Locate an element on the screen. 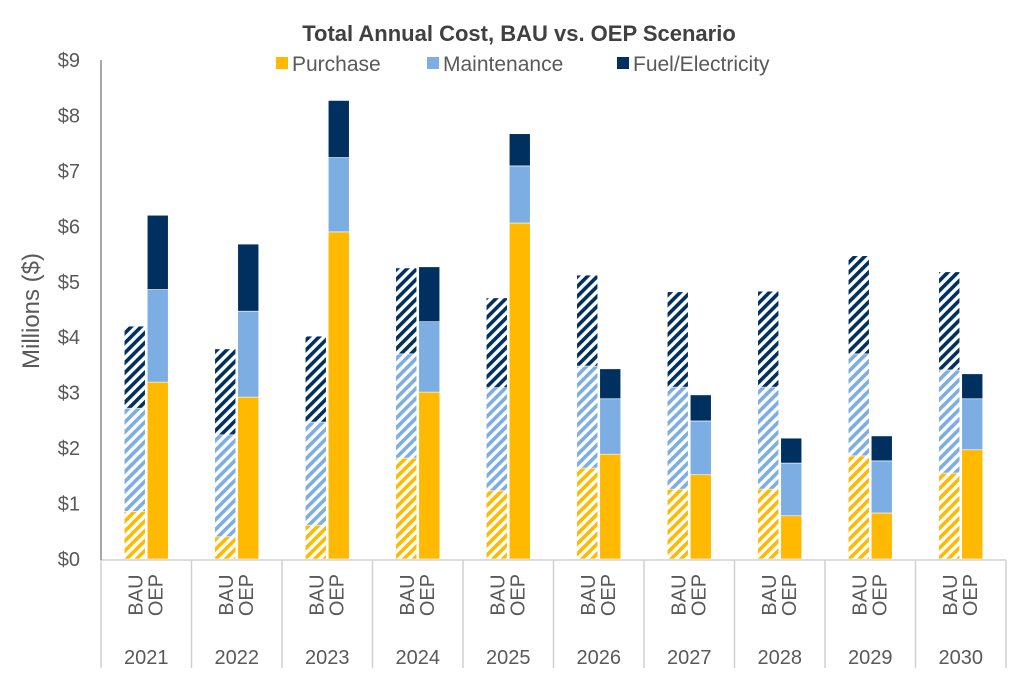  y-tick-label: $4 is located at coordinates (69, 338).